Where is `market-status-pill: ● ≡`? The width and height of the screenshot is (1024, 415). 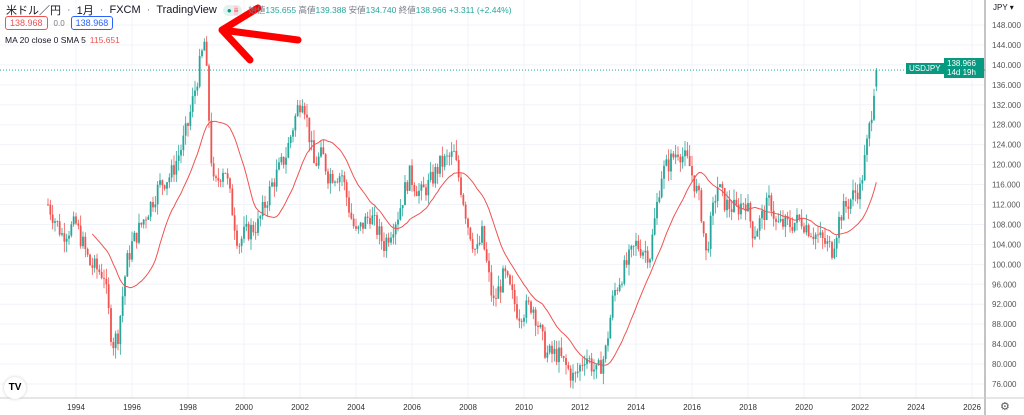
market-status-pill: ● ≡ is located at coordinates (232, 10).